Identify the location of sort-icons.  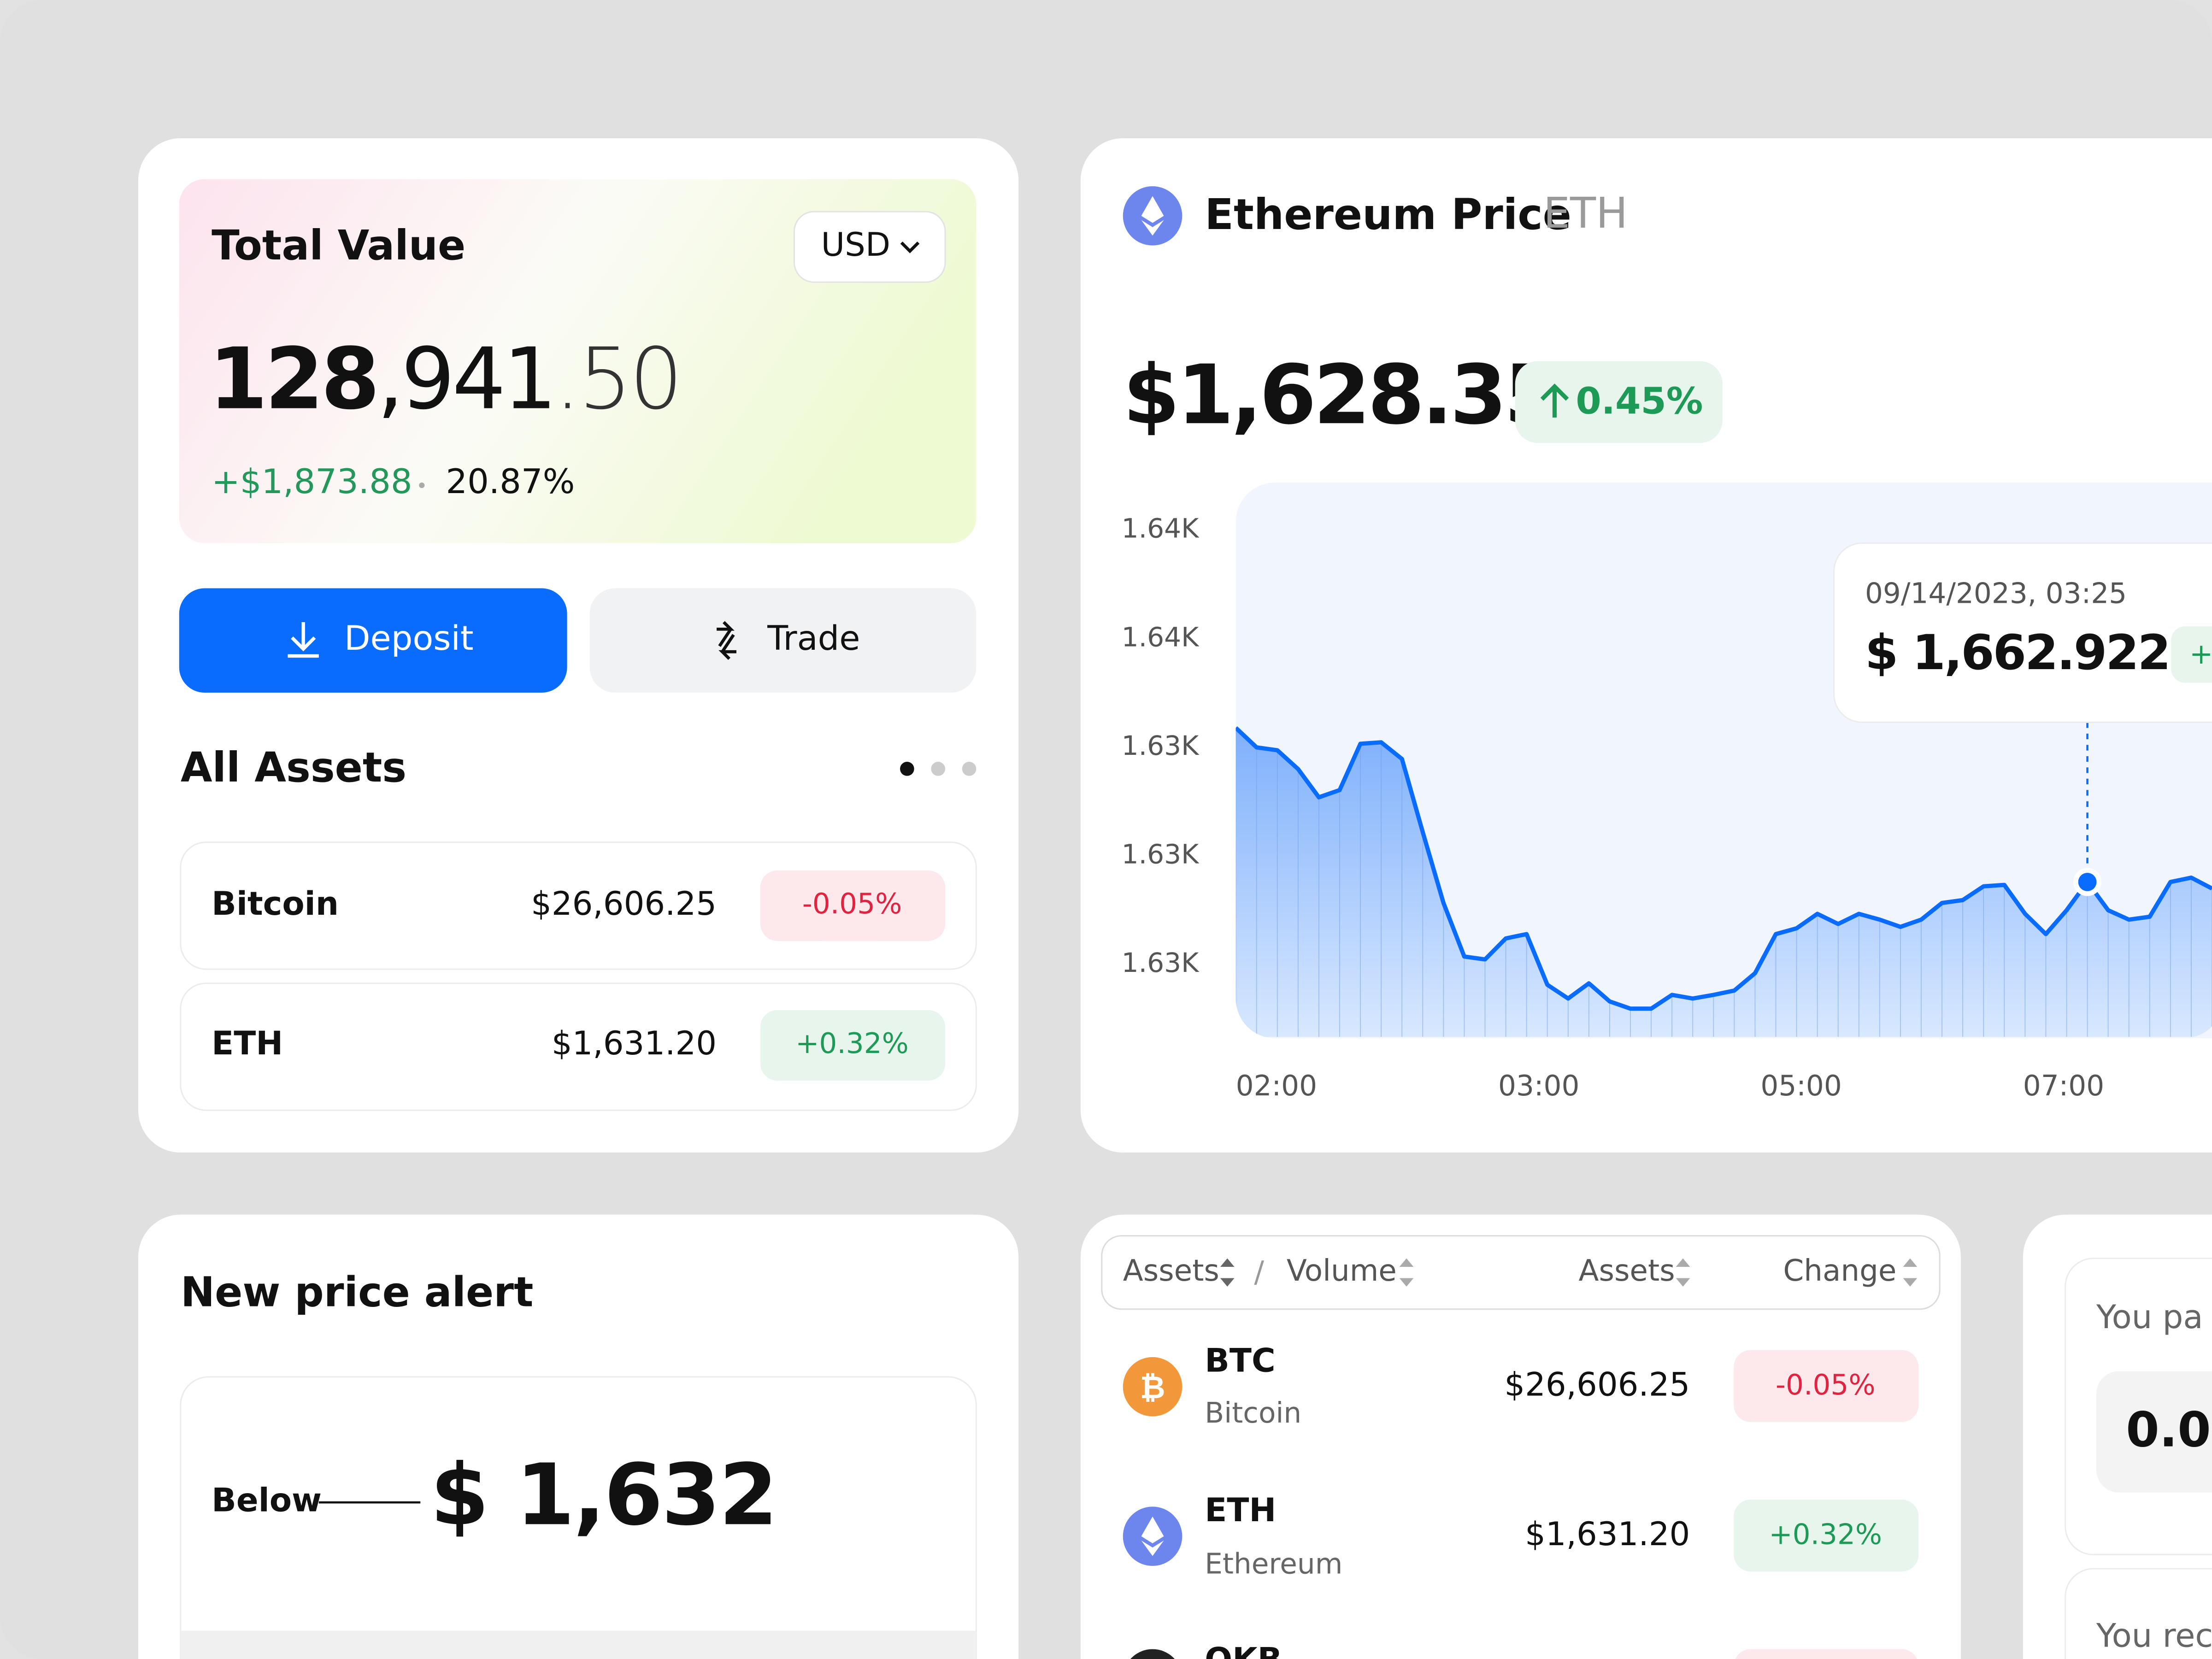
(1569, 1272).